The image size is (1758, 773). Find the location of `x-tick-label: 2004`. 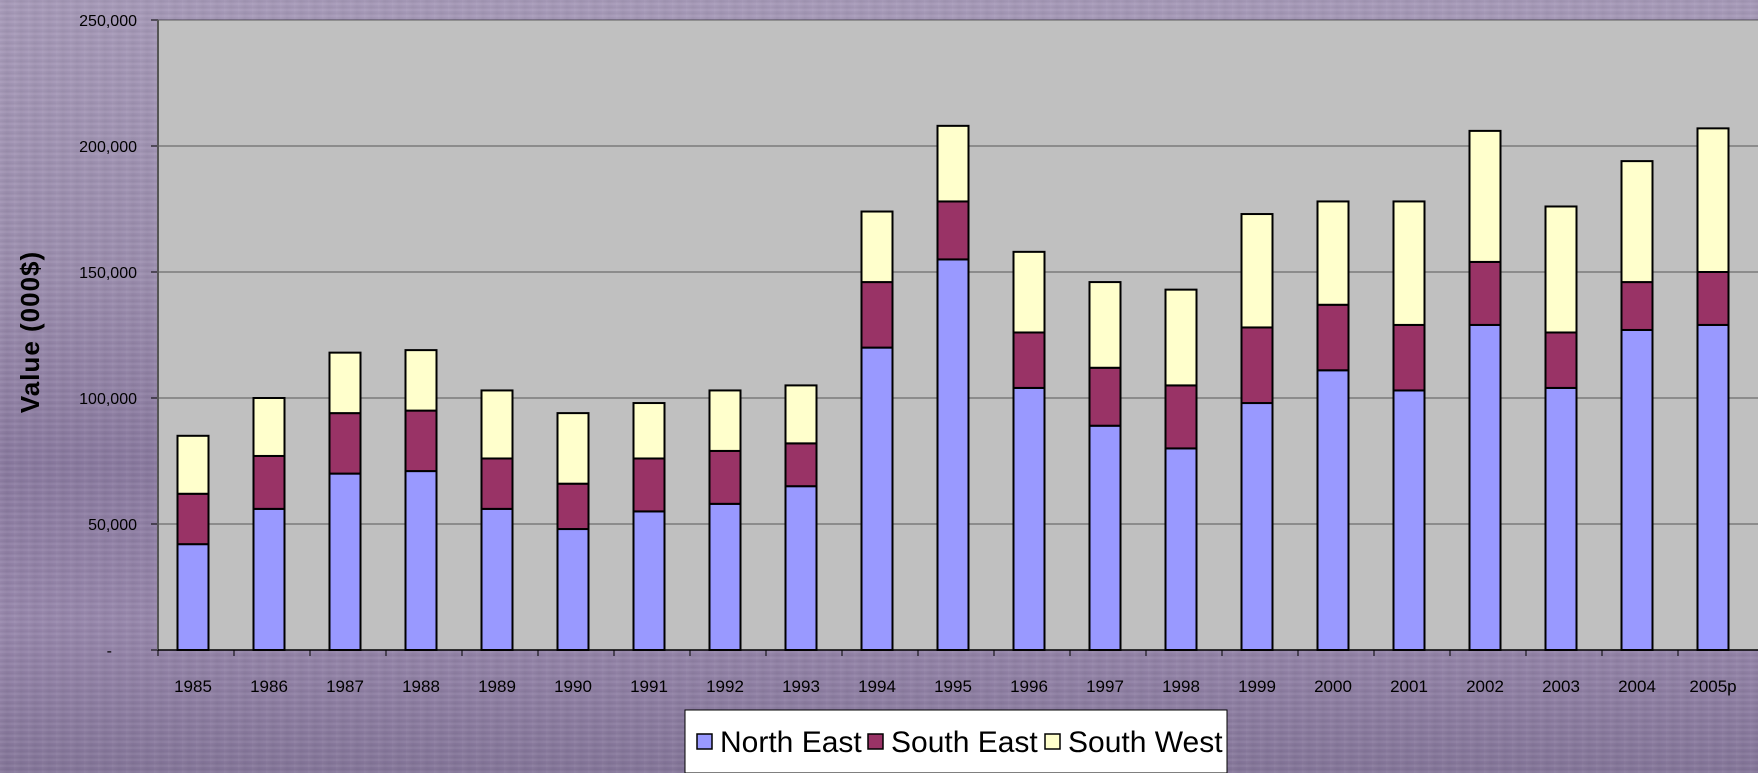

x-tick-label: 2004 is located at coordinates (1637, 686).